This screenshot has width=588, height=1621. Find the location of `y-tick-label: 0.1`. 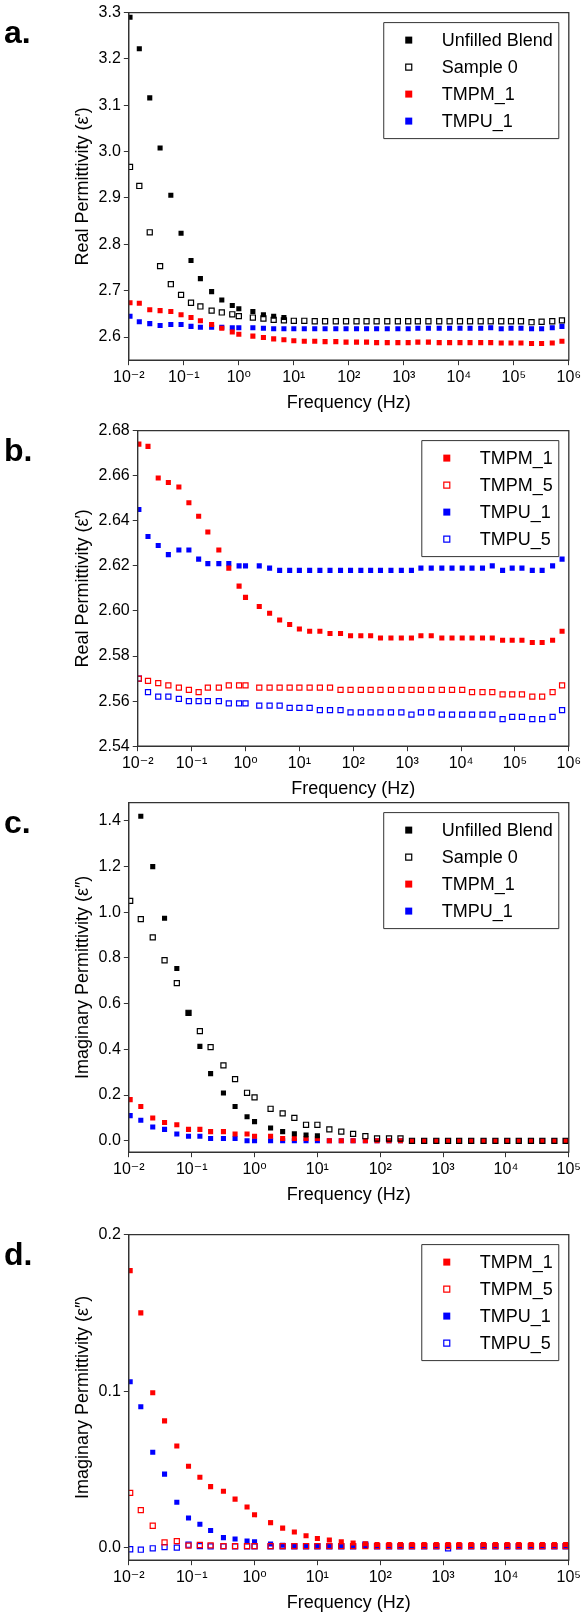

y-tick-label: 0.1 is located at coordinates (109, 1390).